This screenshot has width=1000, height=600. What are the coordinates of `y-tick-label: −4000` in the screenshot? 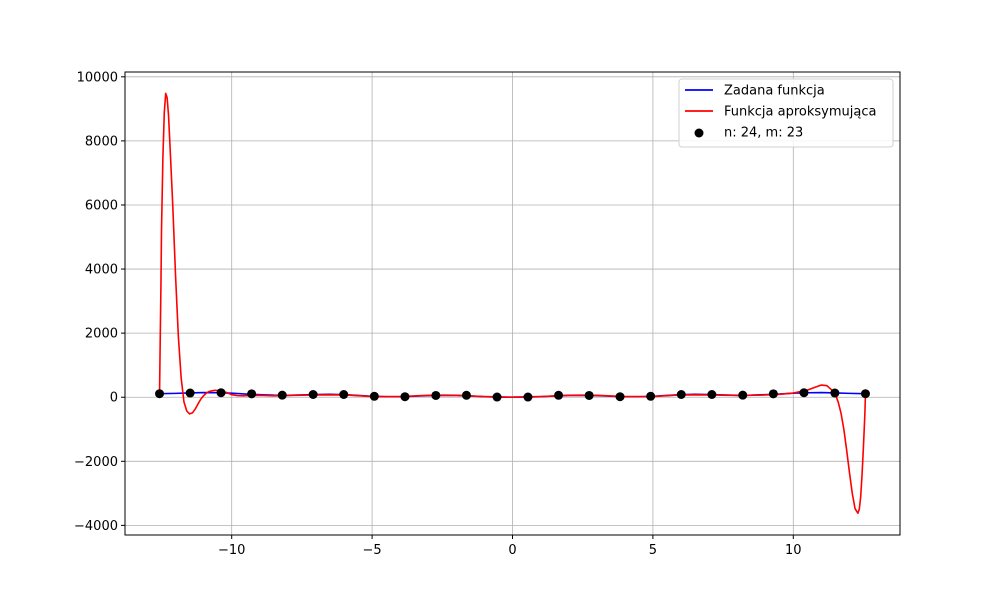 It's located at (96, 526).